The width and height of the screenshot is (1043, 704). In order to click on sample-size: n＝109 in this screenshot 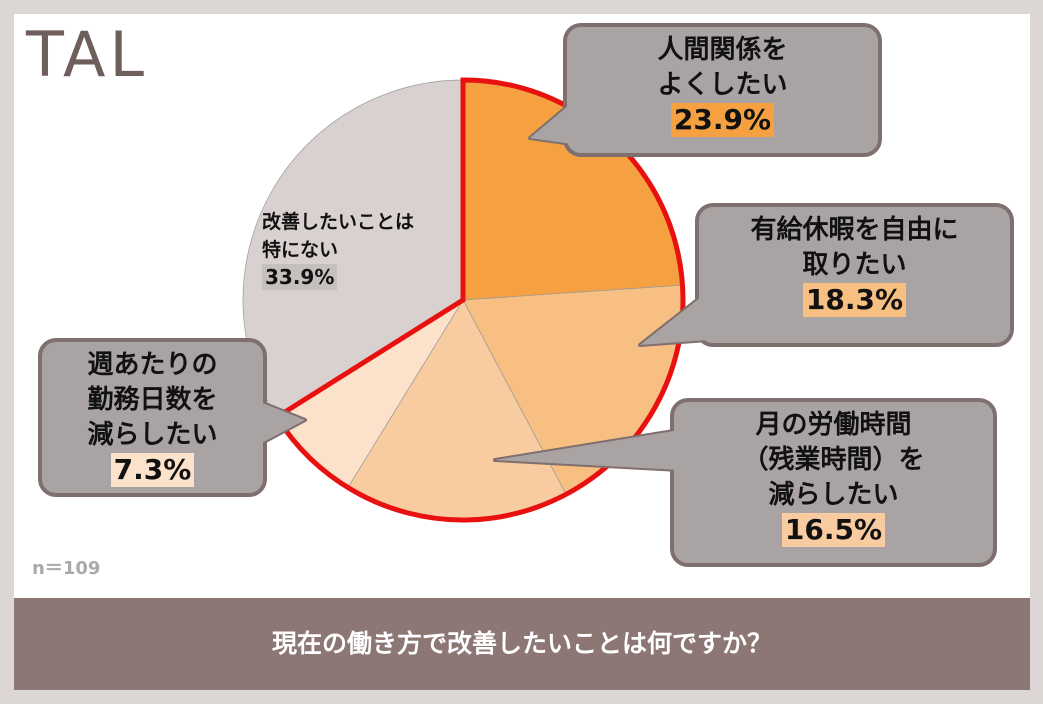, I will do `click(66, 568)`.